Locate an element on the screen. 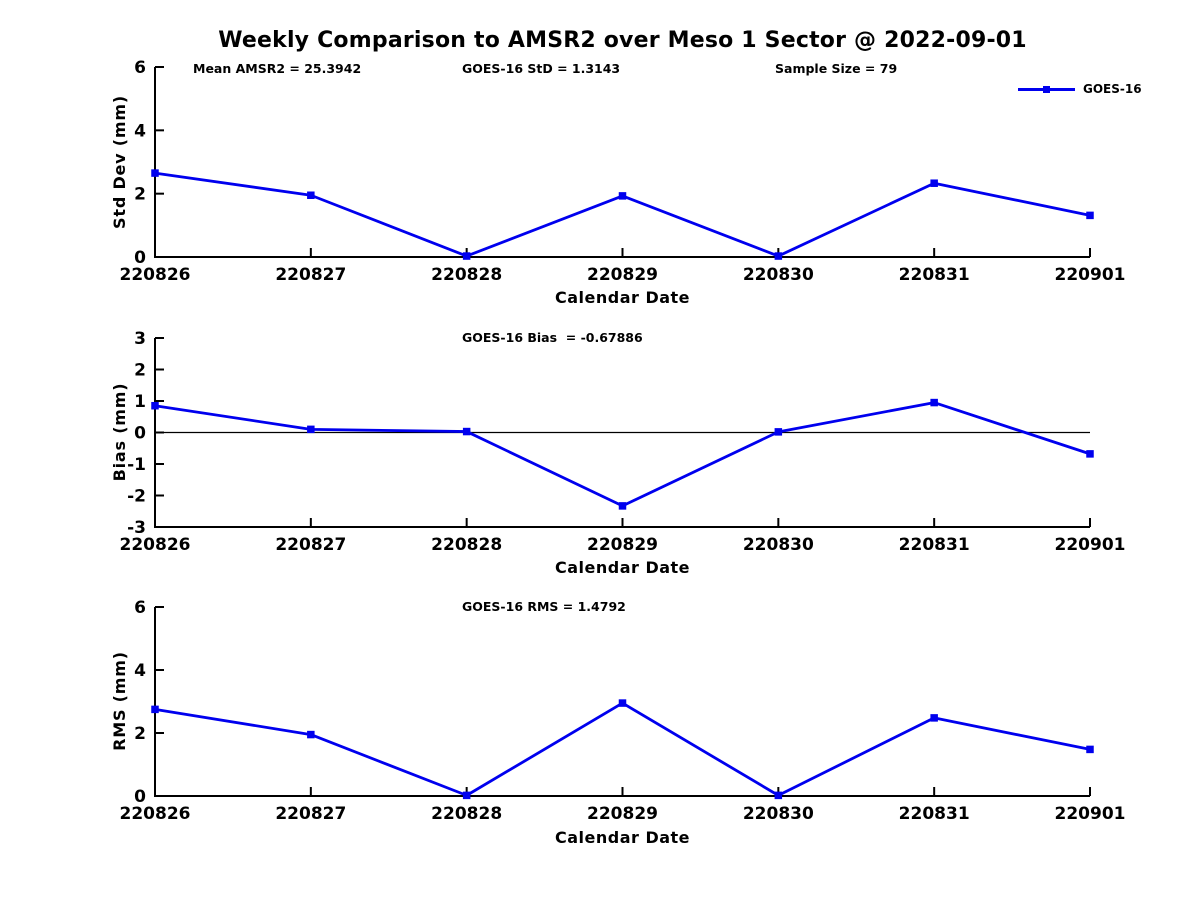 The height and width of the screenshot is (900, 1200). ylabel-std-dev: Std Dev (mm) is located at coordinates (119, 162).